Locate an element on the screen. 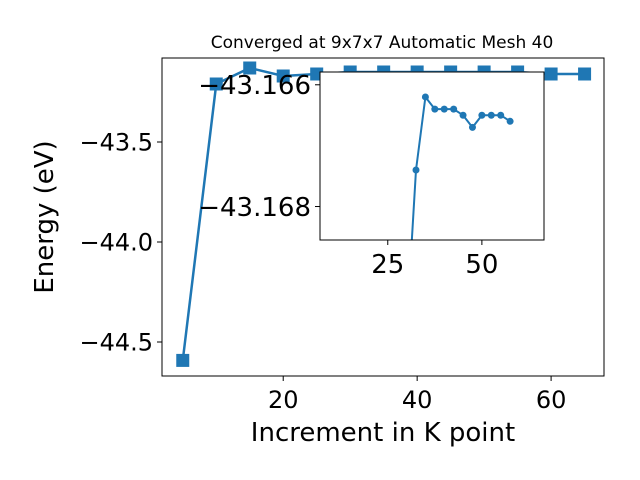 The width and height of the screenshot is (640, 480). inset-plot-frame is located at coordinates (432, 156).